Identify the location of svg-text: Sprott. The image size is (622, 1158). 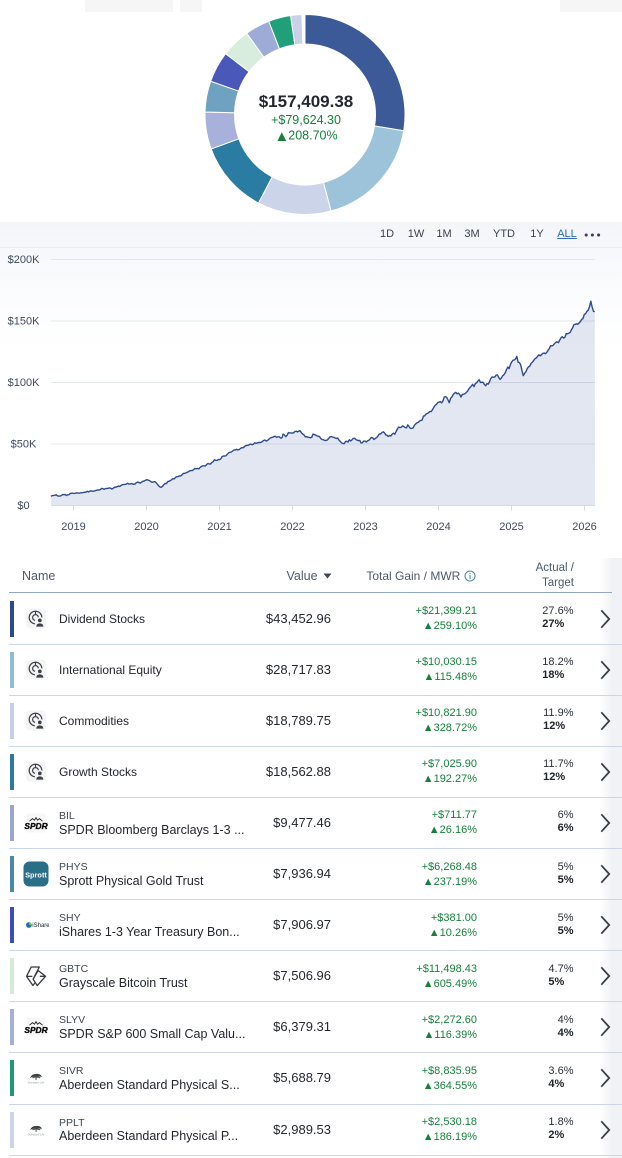
(36, 874).